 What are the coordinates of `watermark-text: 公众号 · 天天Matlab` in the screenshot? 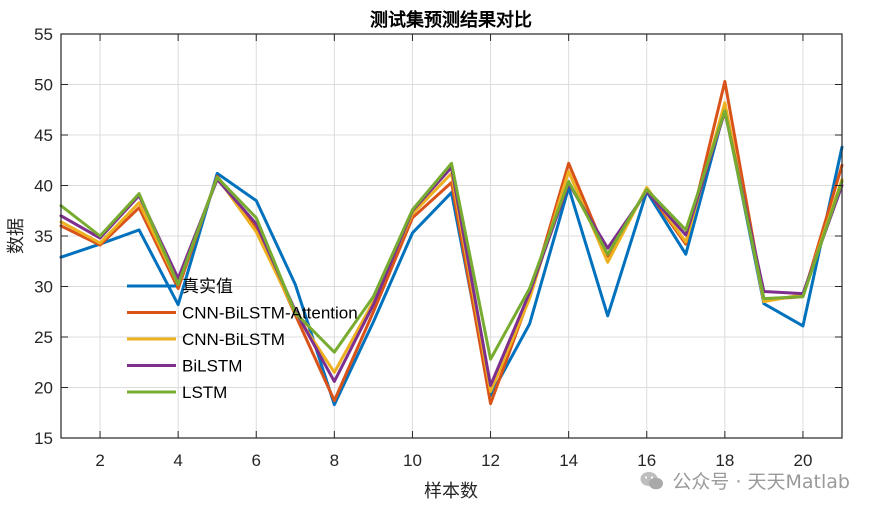 It's located at (761, 482).